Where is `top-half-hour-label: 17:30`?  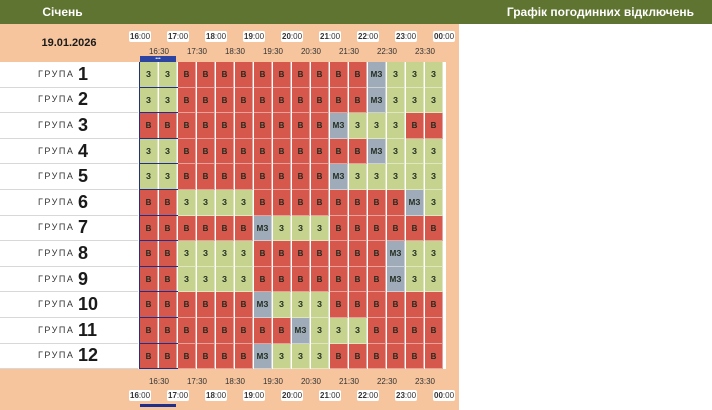 top-half-hour-label: 17:30 is located at coordinates (197, 51).